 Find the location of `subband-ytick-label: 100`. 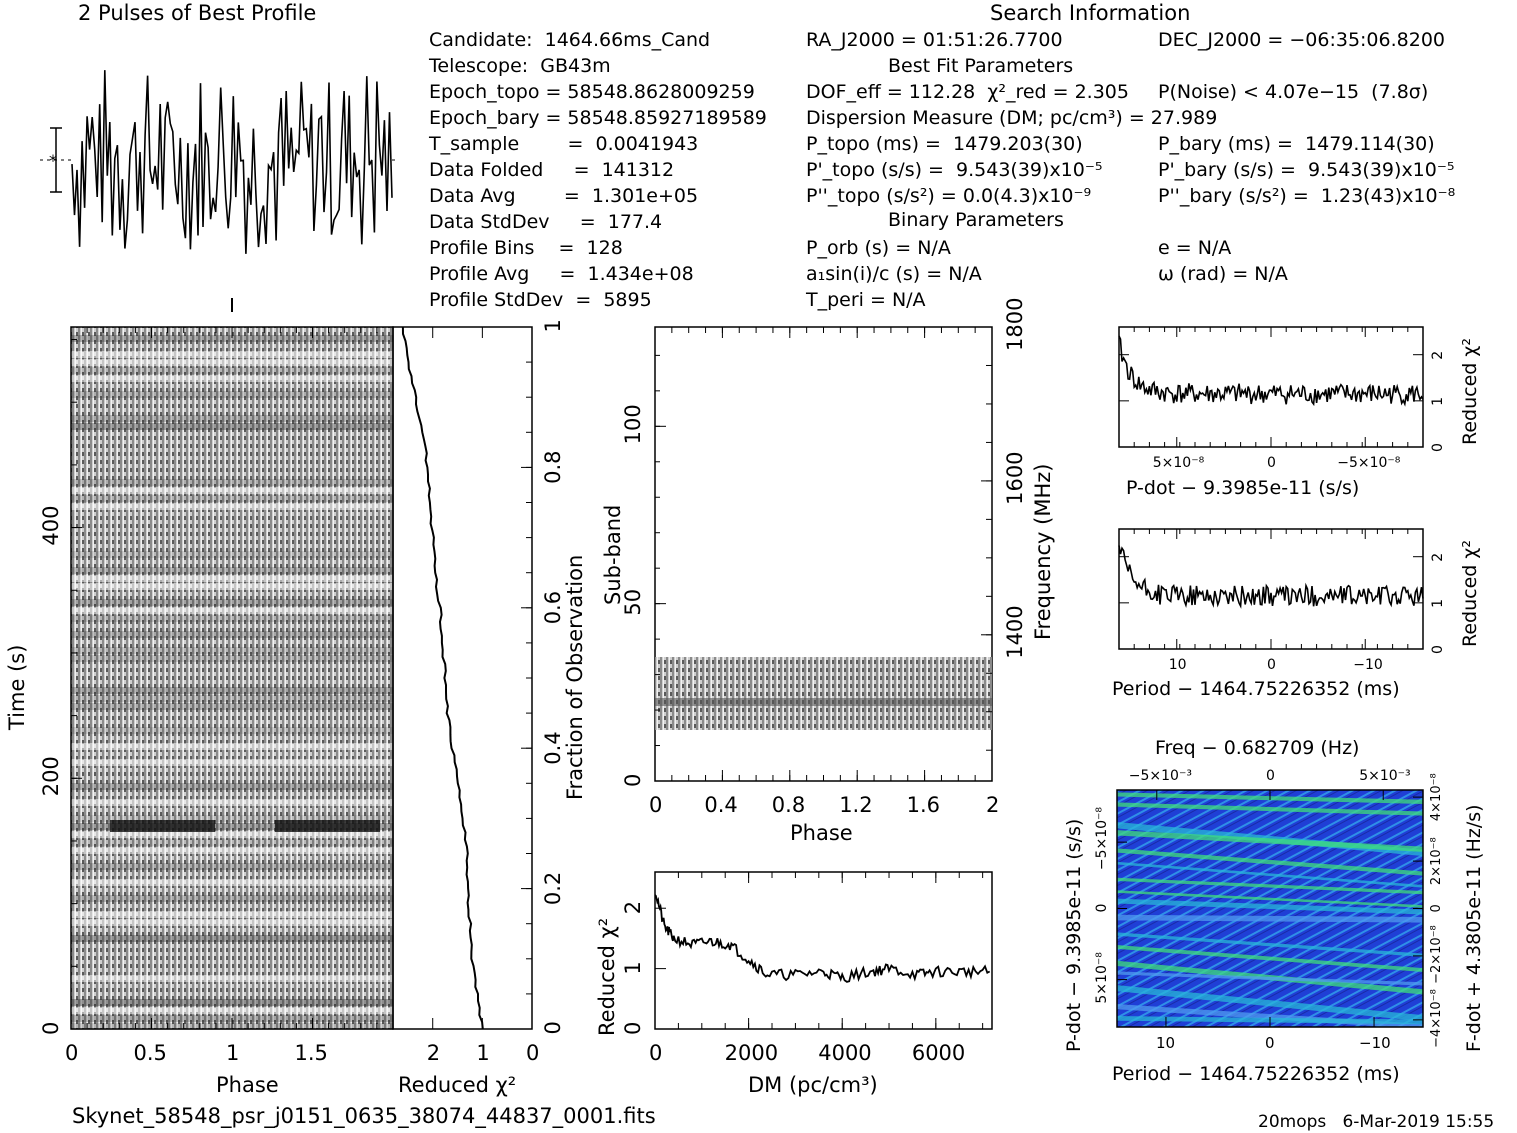

subband-ytick-label: 100 is located at coordinates (633, 424).